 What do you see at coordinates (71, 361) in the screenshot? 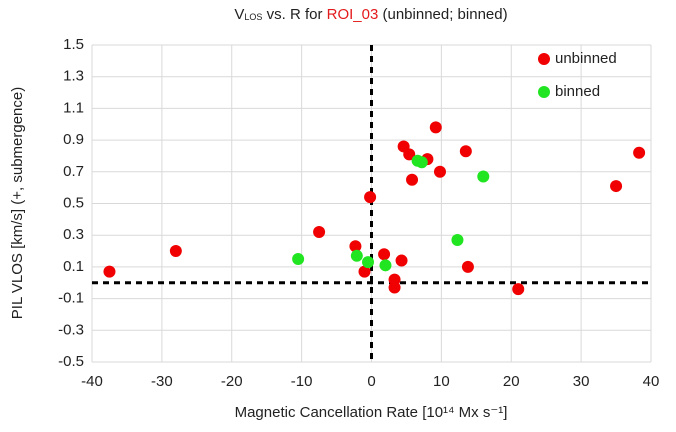
I see `y-tick-label: -0.5` at bounding box center [71, 361].